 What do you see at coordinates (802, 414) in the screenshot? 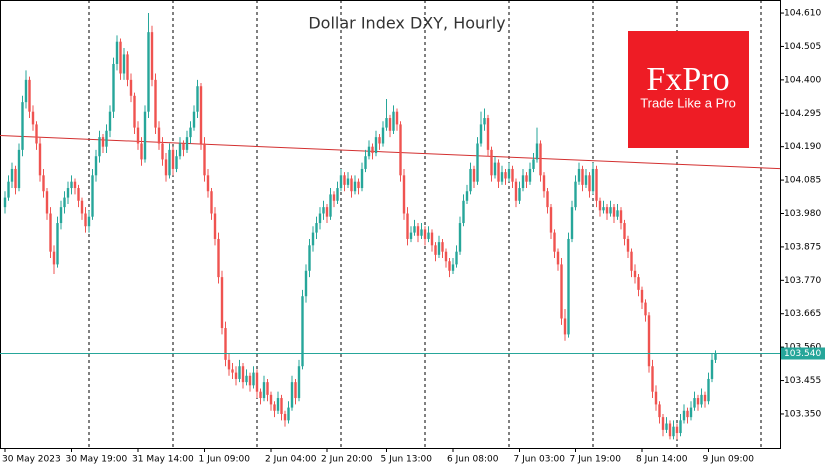
I see `y-tick-label: 103.350` at bounding box center [802, 414].